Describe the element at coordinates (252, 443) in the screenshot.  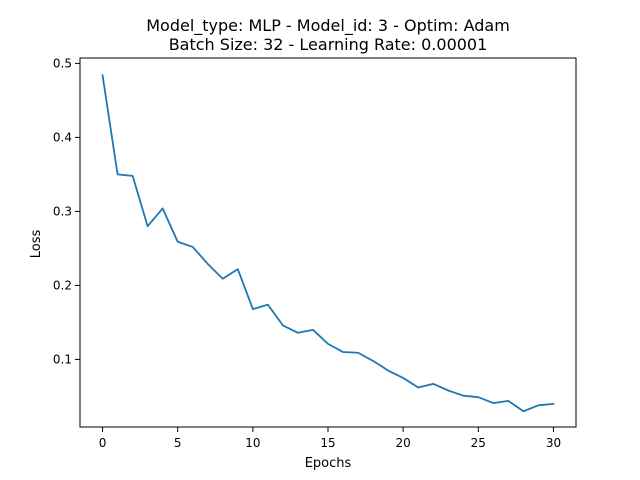
I see `x-tick-label: 10` at that location.